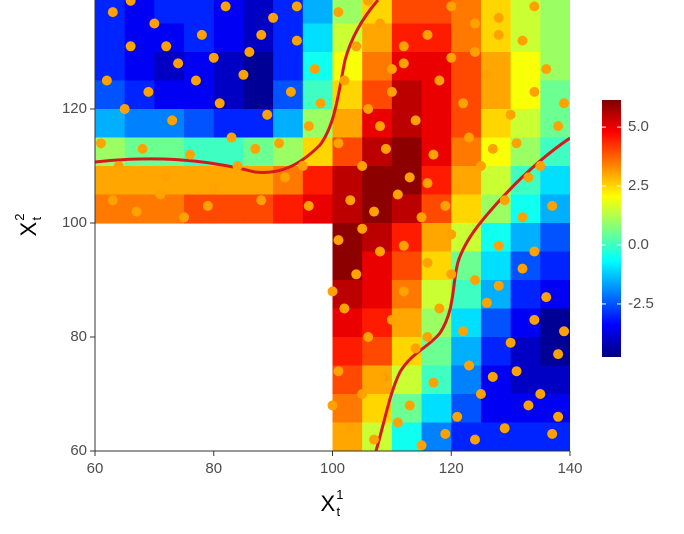  Describe the element at coordinates (332, 468) in the screenshot. I see `x-tick-label: 100` at that location.